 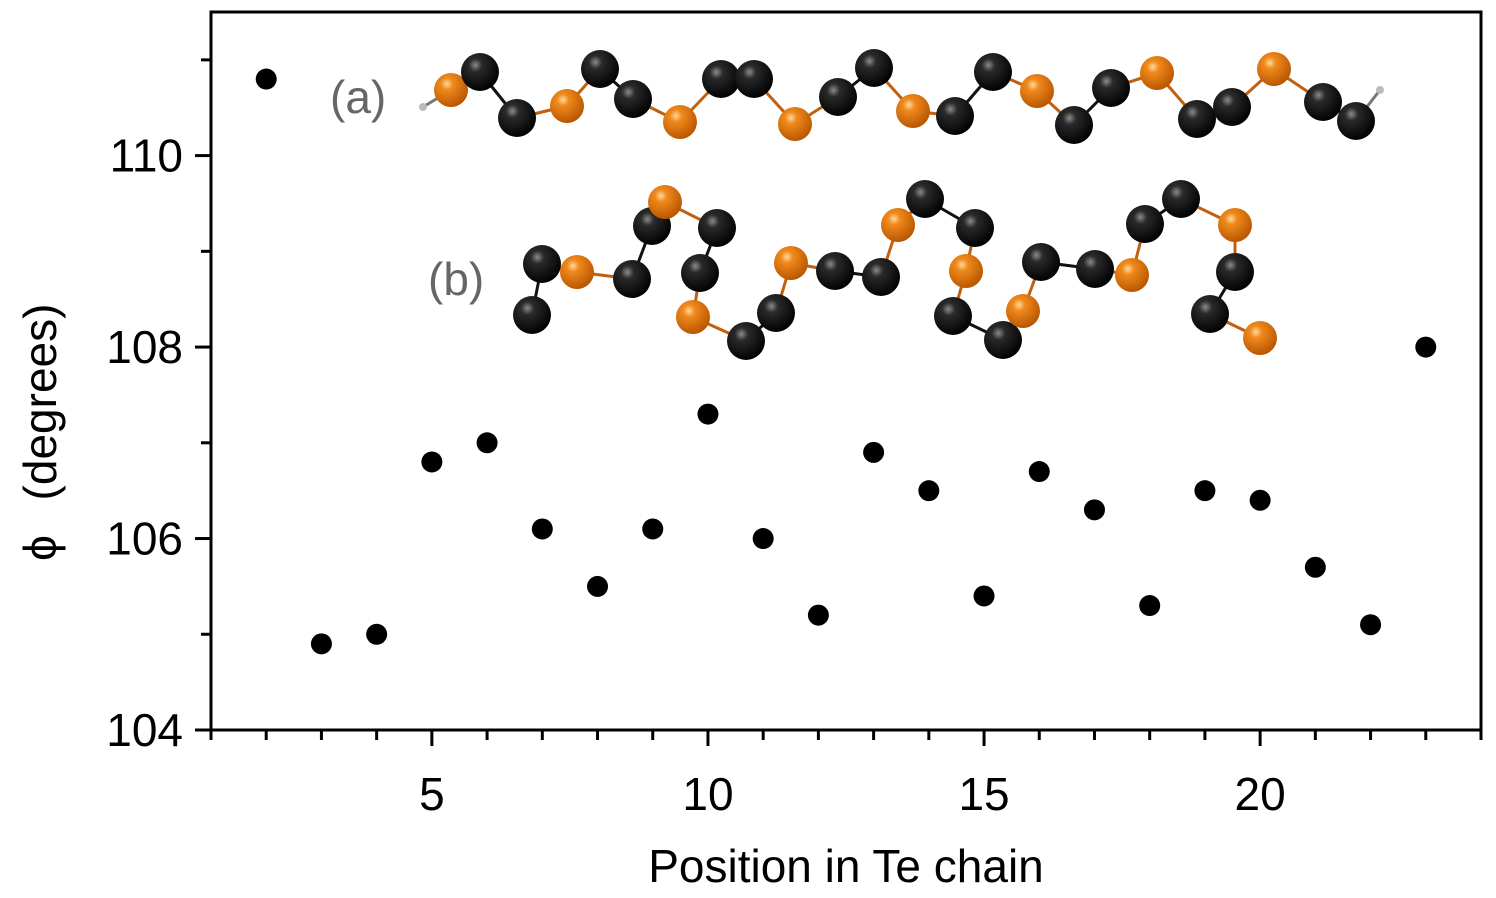 I want to click on x-tick-label: 5, so click(x=432, y=794).